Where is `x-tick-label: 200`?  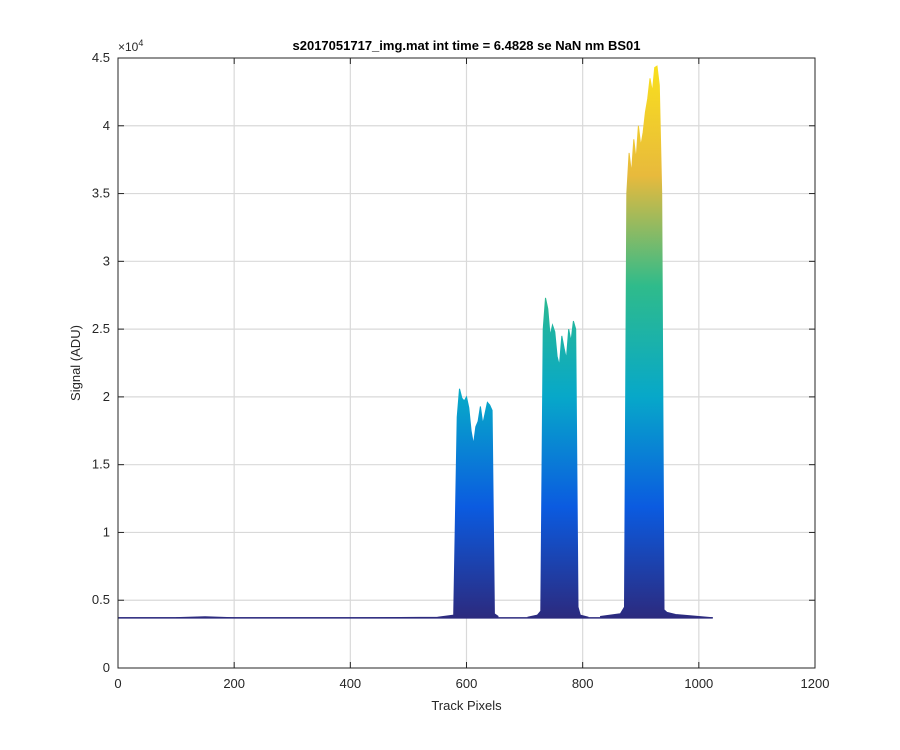 x-tick-label: 200 is located at coordinates (234, 683).